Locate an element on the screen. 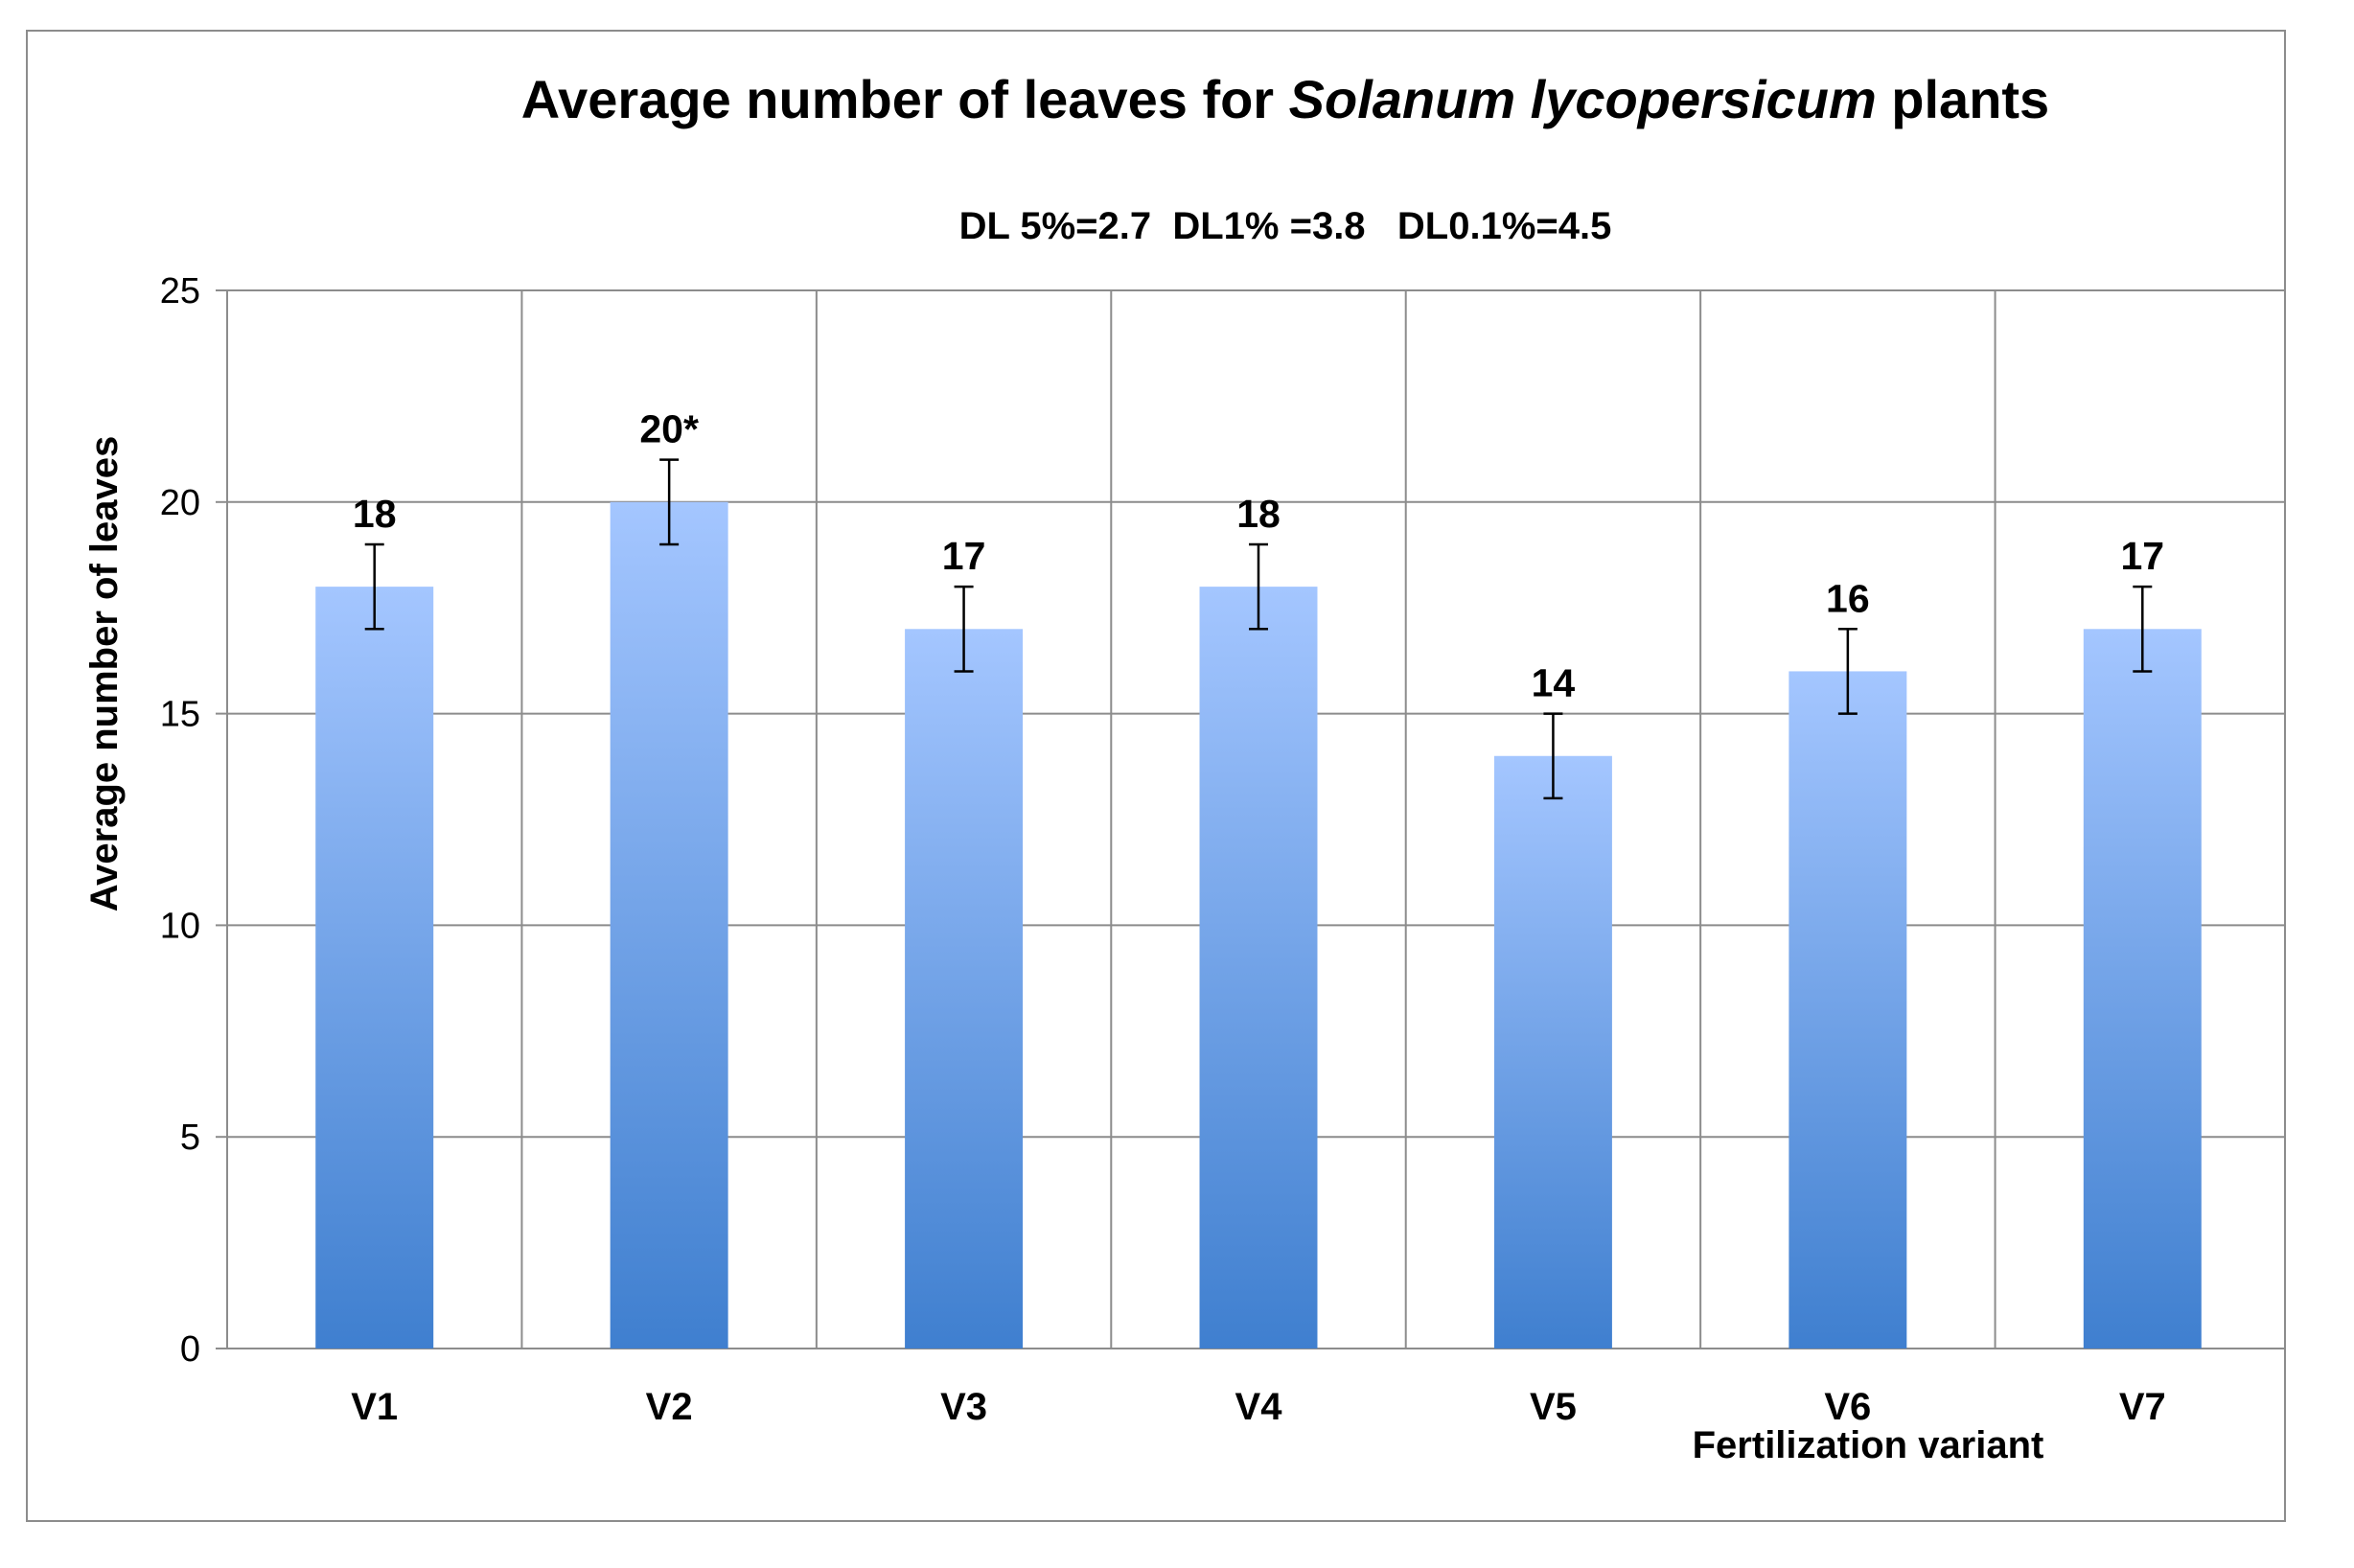 This screenshot has width=2354, height=1568. chart-title-italic: Solanum lycopersicum is located at coordinates (1583, 99).